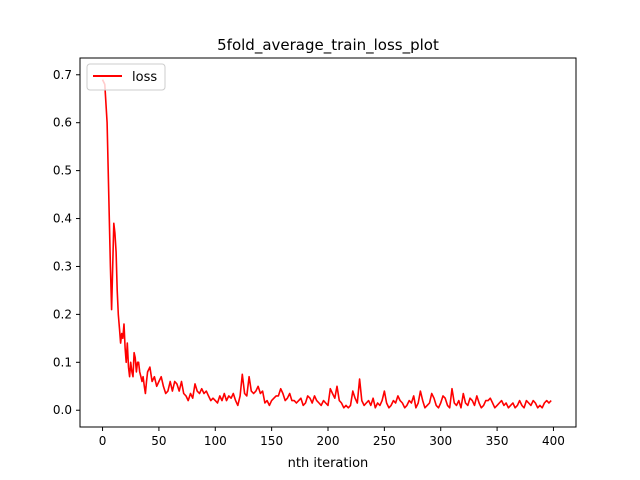  Describe the element at coordinates (440, 441) in the screenshot. I see `x-tick-label: 300` at that location.